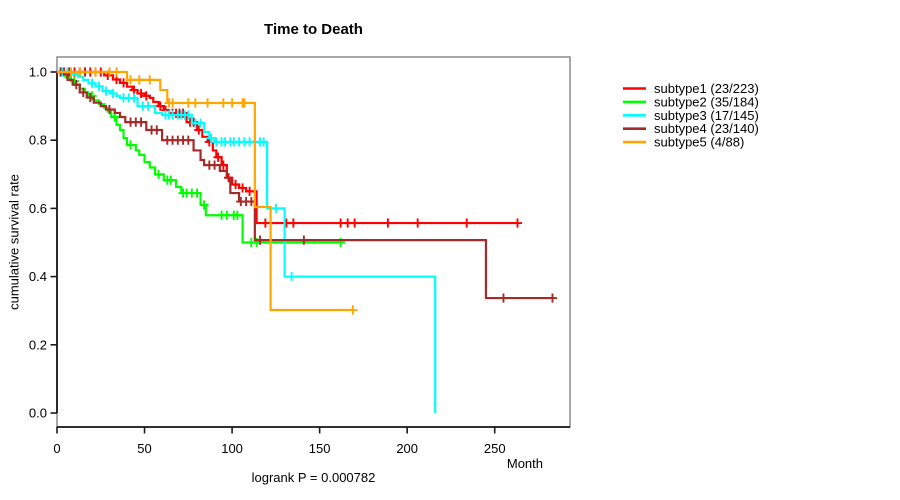  I want to click on y-tick-label: 0.4, so click(38, 276).